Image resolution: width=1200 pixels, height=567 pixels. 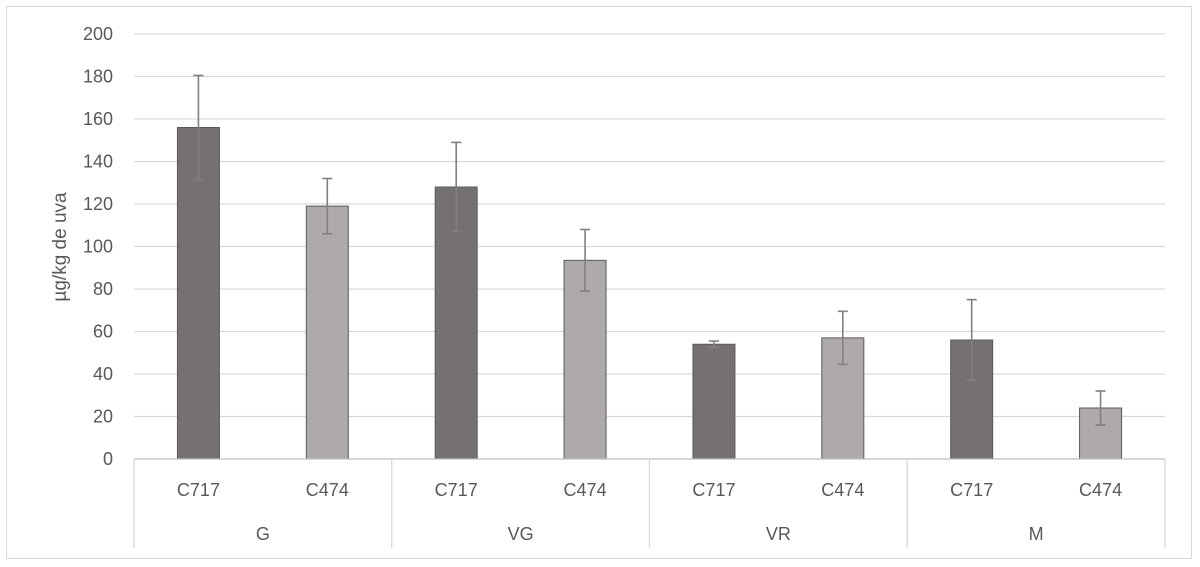 What do you see at coordinates (103, 417) in the screenshot?
I see `y-tick-label: 20` at bounding box center [103, 417].